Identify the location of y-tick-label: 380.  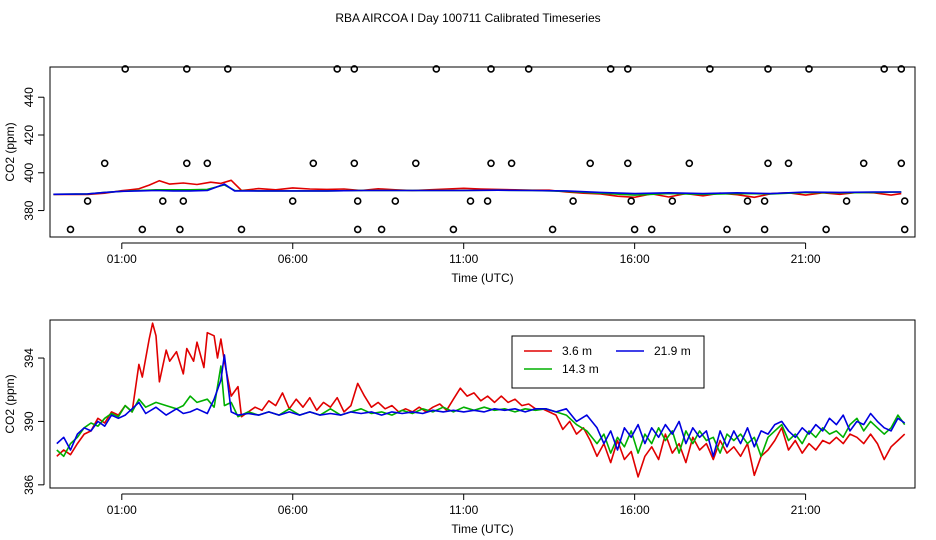
(29, 210).